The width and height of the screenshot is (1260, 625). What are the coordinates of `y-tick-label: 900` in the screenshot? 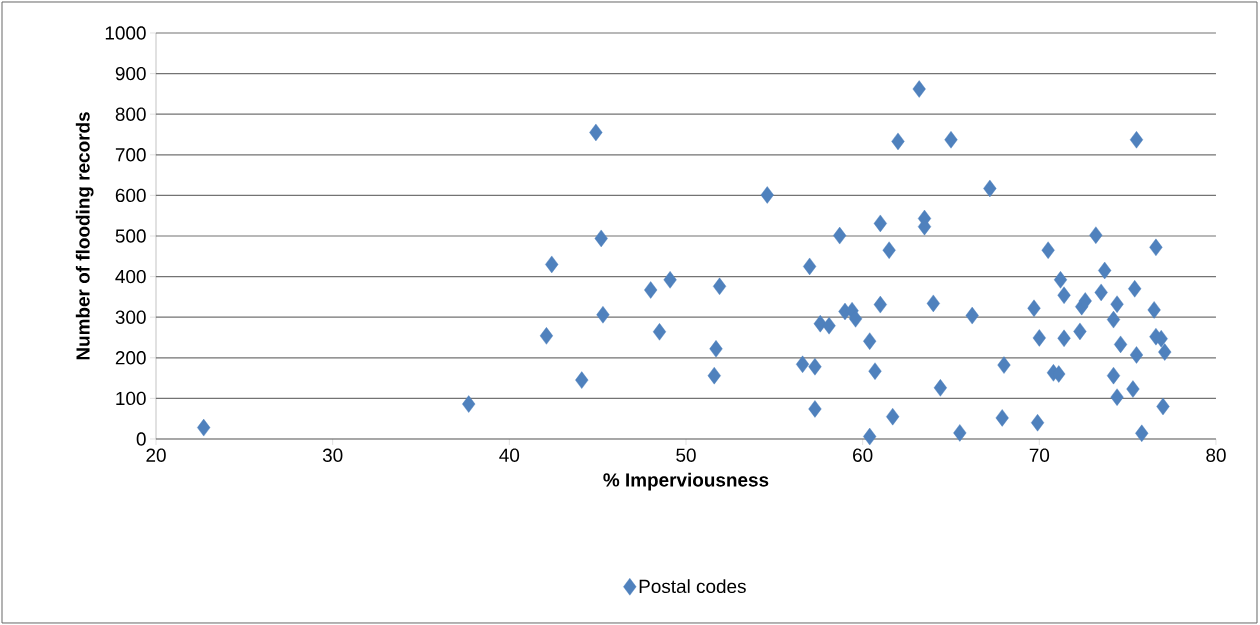 It's located at (130, 73).